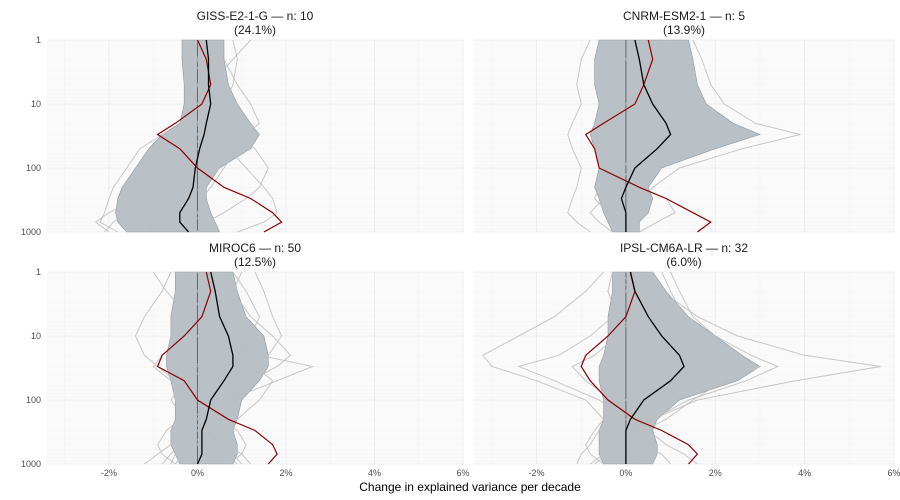 The width and height of the screenshot is (900, 500). What do you see at coordinates (255, 16) in the screenshot?
I see `panel-title: GISS-E2-1-G — n: 10` at bounding box center [255, 16].